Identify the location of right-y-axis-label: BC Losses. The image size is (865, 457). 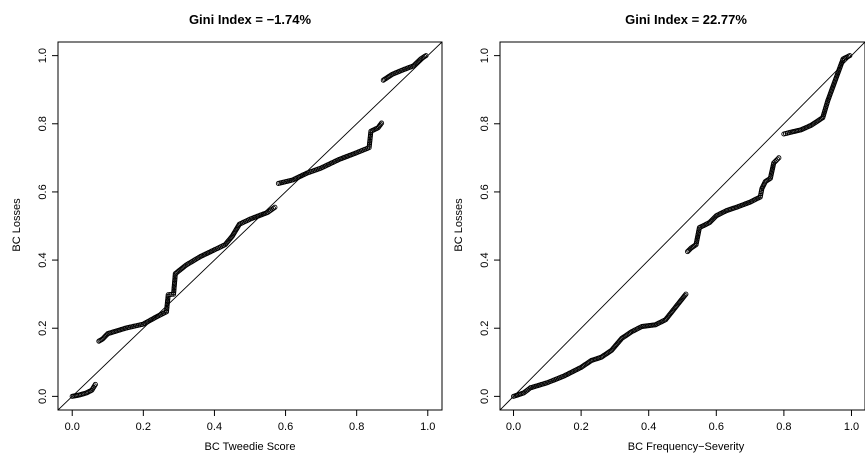
(459, 225).